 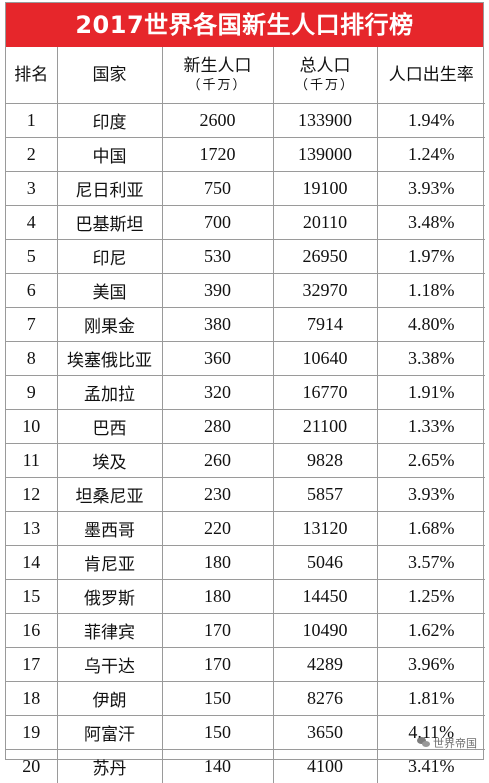 What do you see at coordinates (109, 733) in the screenshot?
I see `country-cell: 阿富汗` at bounding box center [109, 733].